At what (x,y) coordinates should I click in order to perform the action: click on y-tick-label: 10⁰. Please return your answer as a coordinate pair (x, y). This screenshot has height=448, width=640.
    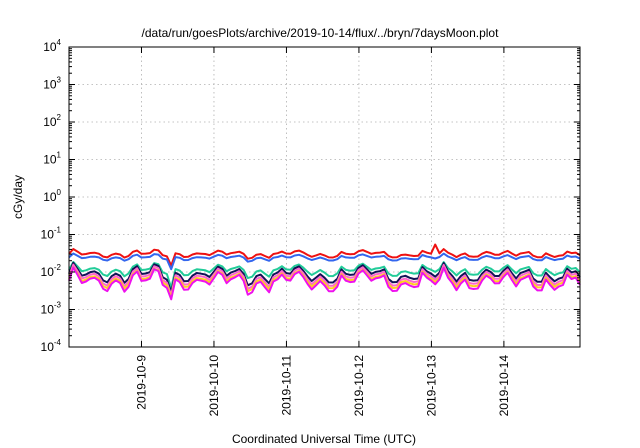
    Looking at the image, I should click on (52, 196).